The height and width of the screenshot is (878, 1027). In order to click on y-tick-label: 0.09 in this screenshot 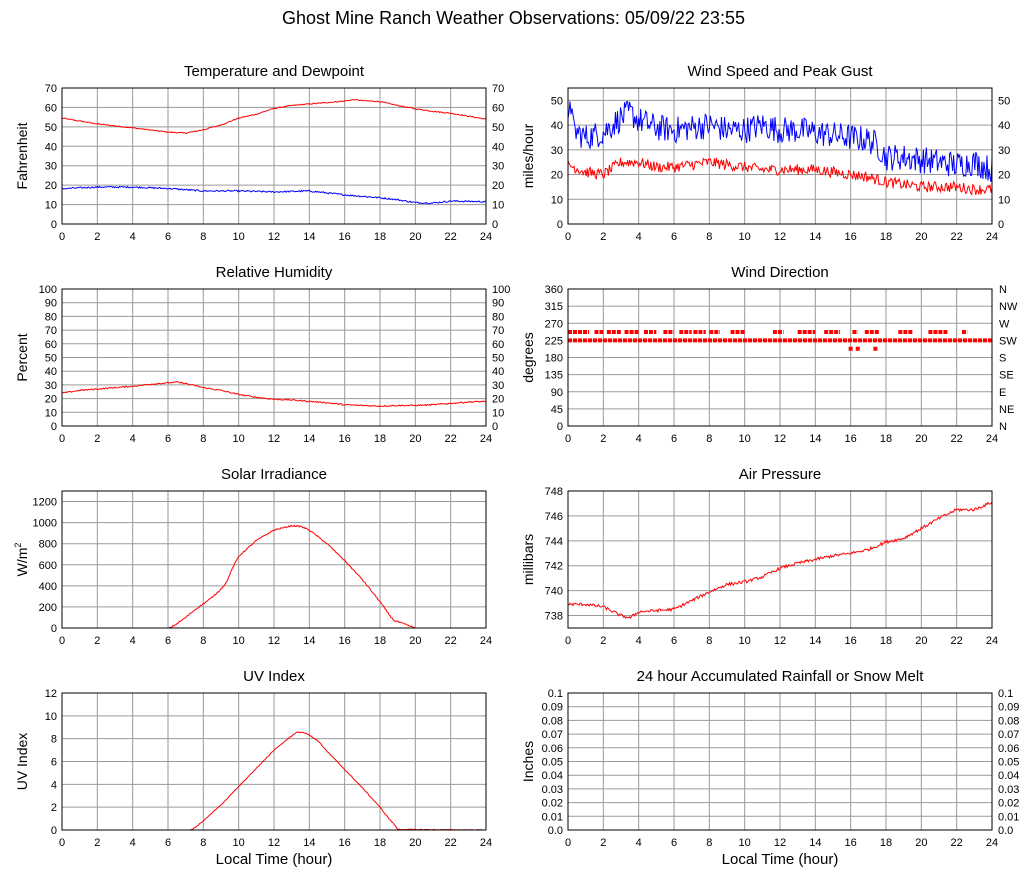, I will do `click(552, 708)`.